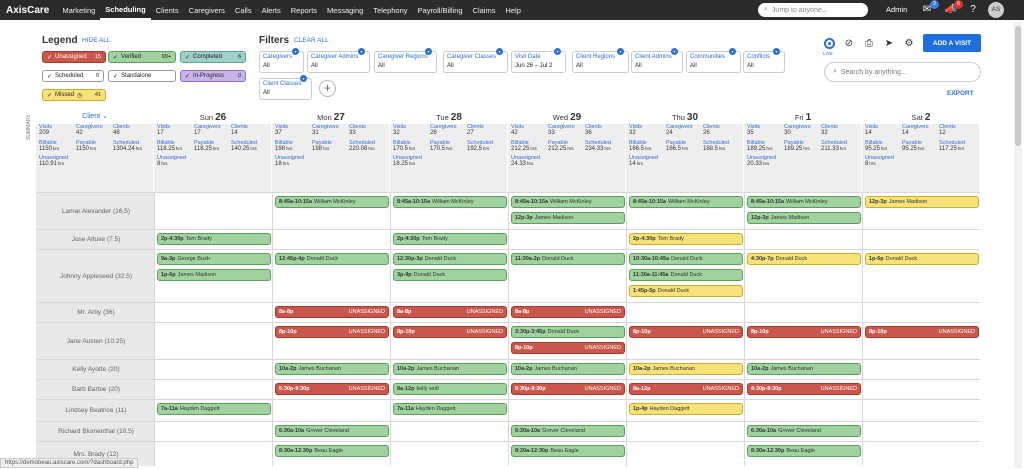 The width and height of the screenshot is (1024, 469). What do you see at coordinates (567, 389) in the screenshot?
I see `day-cell: 5:30p-9:30p UNASSIGNED` at bounding box center [567, 389].